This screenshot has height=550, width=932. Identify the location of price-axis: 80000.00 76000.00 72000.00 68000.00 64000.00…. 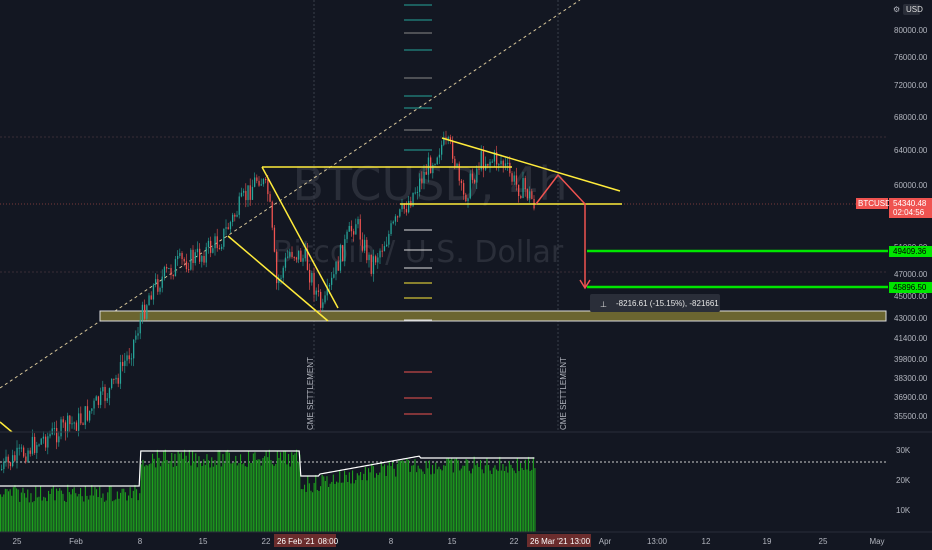
(910, 275).